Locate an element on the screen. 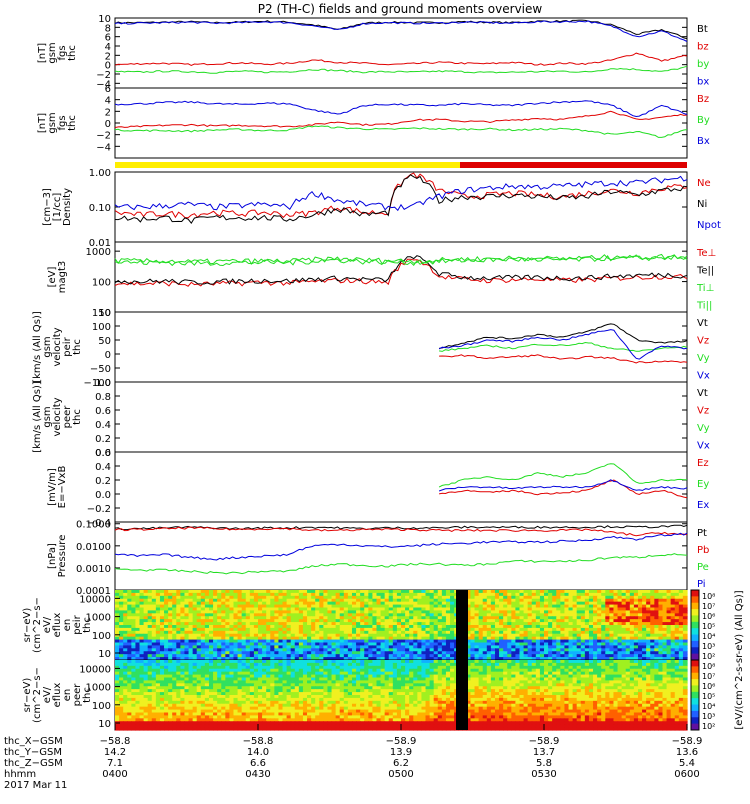  ytick-label-efield-4: −0.2 is located at coordinates (99, 509).